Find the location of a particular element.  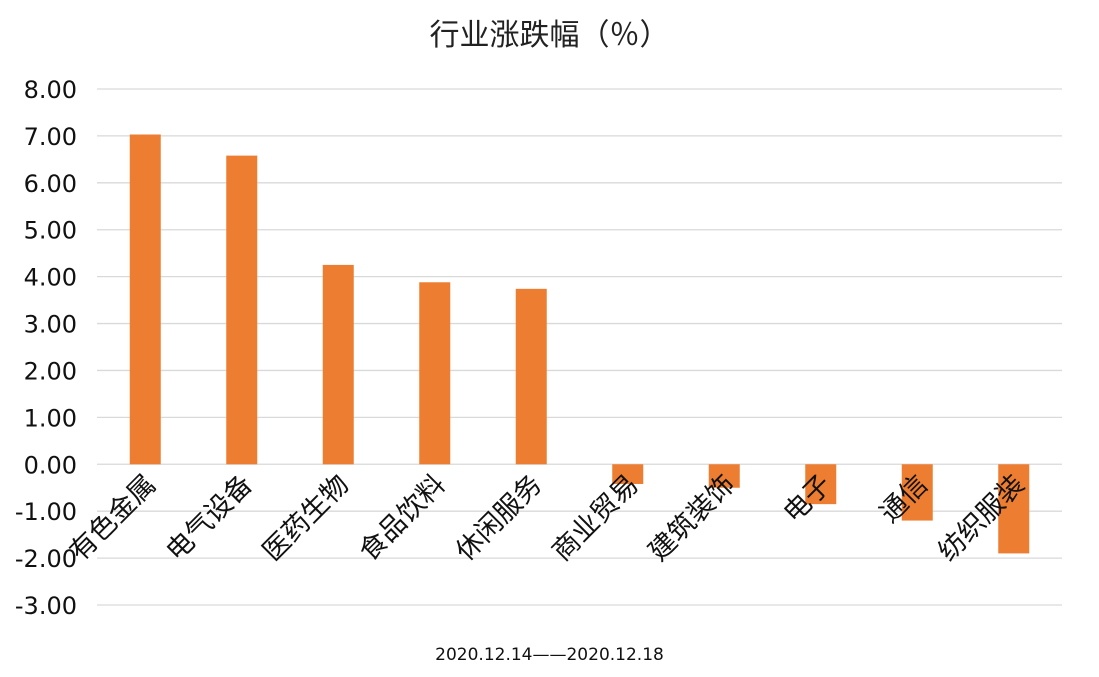

category-label: 休闲服务 is located at coordinates (499, 518).